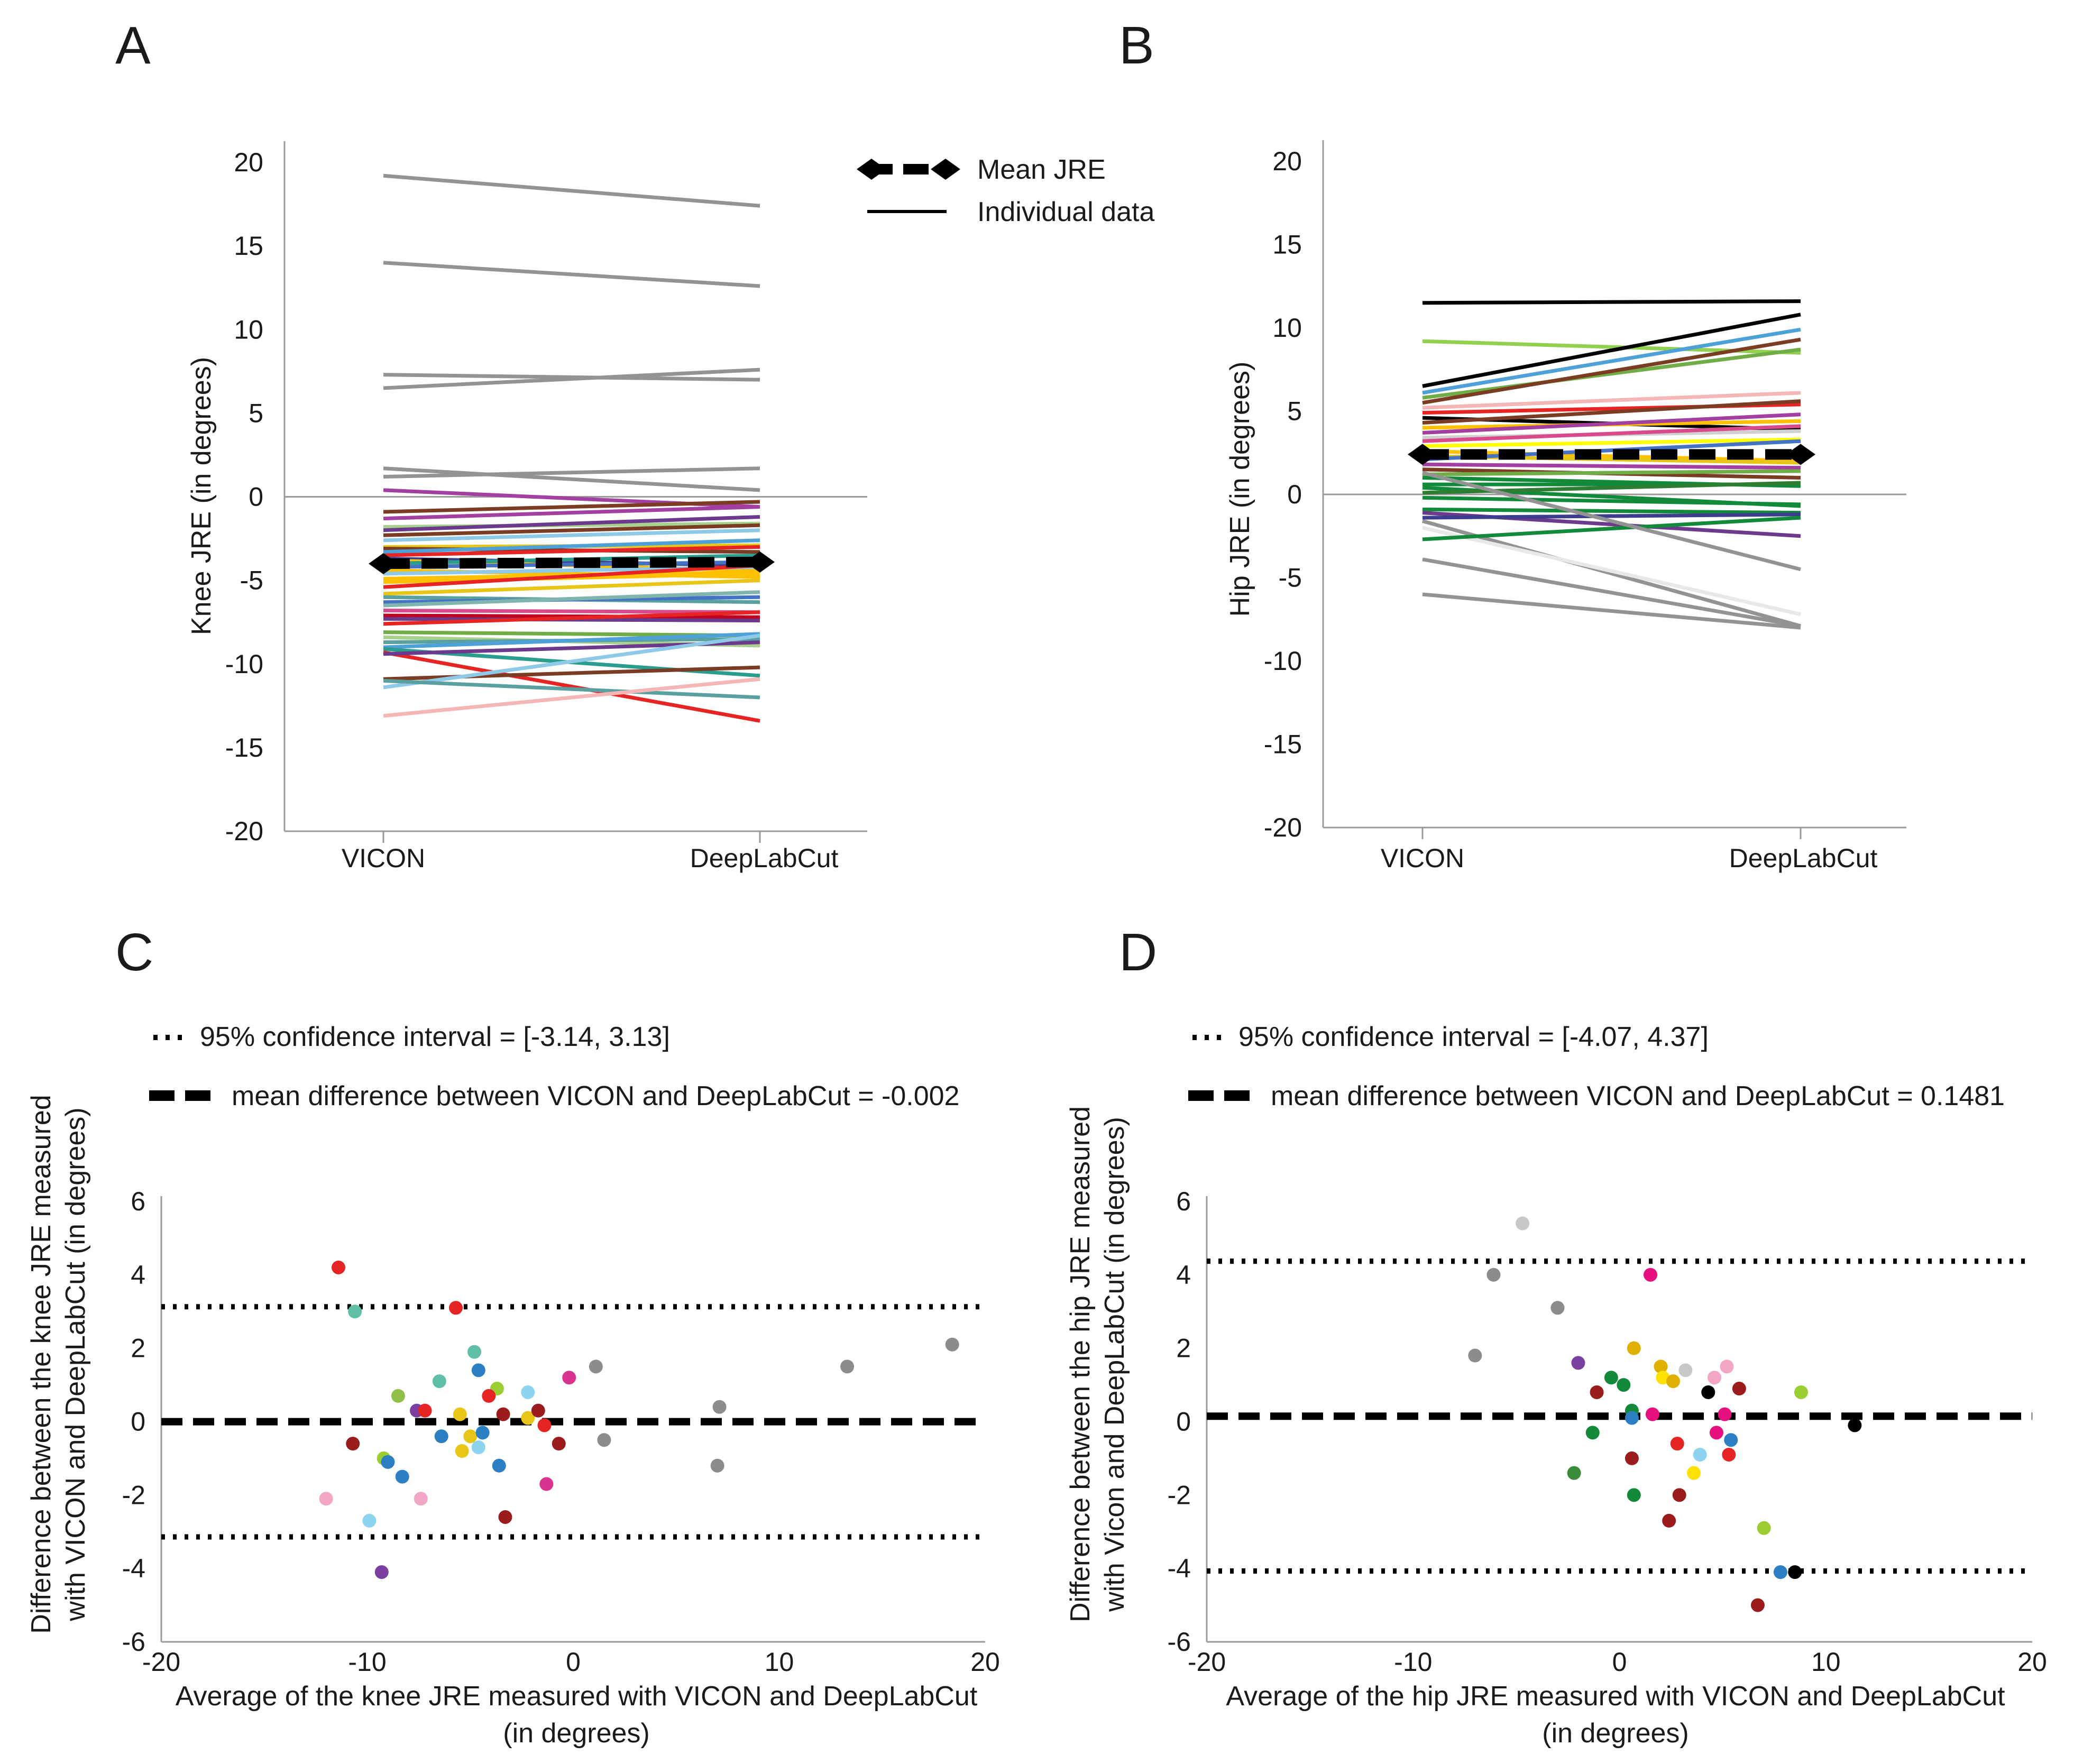 This screenshot has height=1764, width=2074. Describe the element at coordinates (1179, 1569) in the screenshot. I see `d-ytick-5: -4` at that location.